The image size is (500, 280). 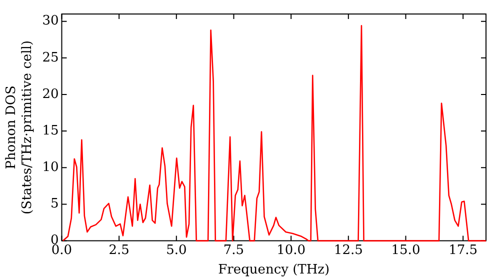 What do you see at coordinates (119, 250) in the screenshot?
I see `x-tick-label: 2.5` at bounding box center [119, 250].